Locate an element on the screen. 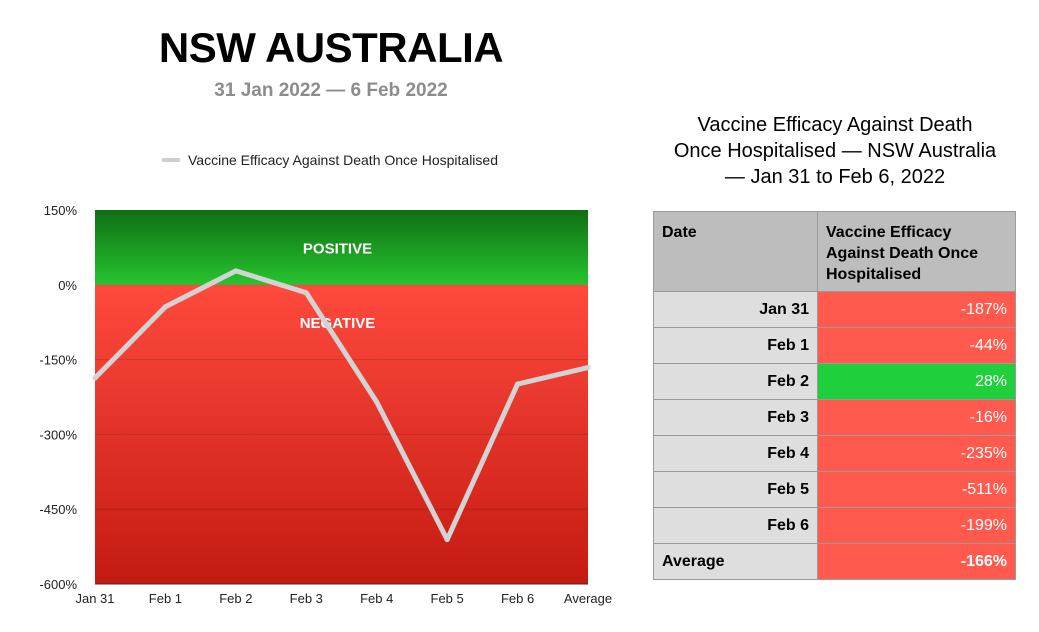 Image resolution: width=1039 pixels, height=632 pixels. y-tick-label: -600% is located at coordinates (58, 584).